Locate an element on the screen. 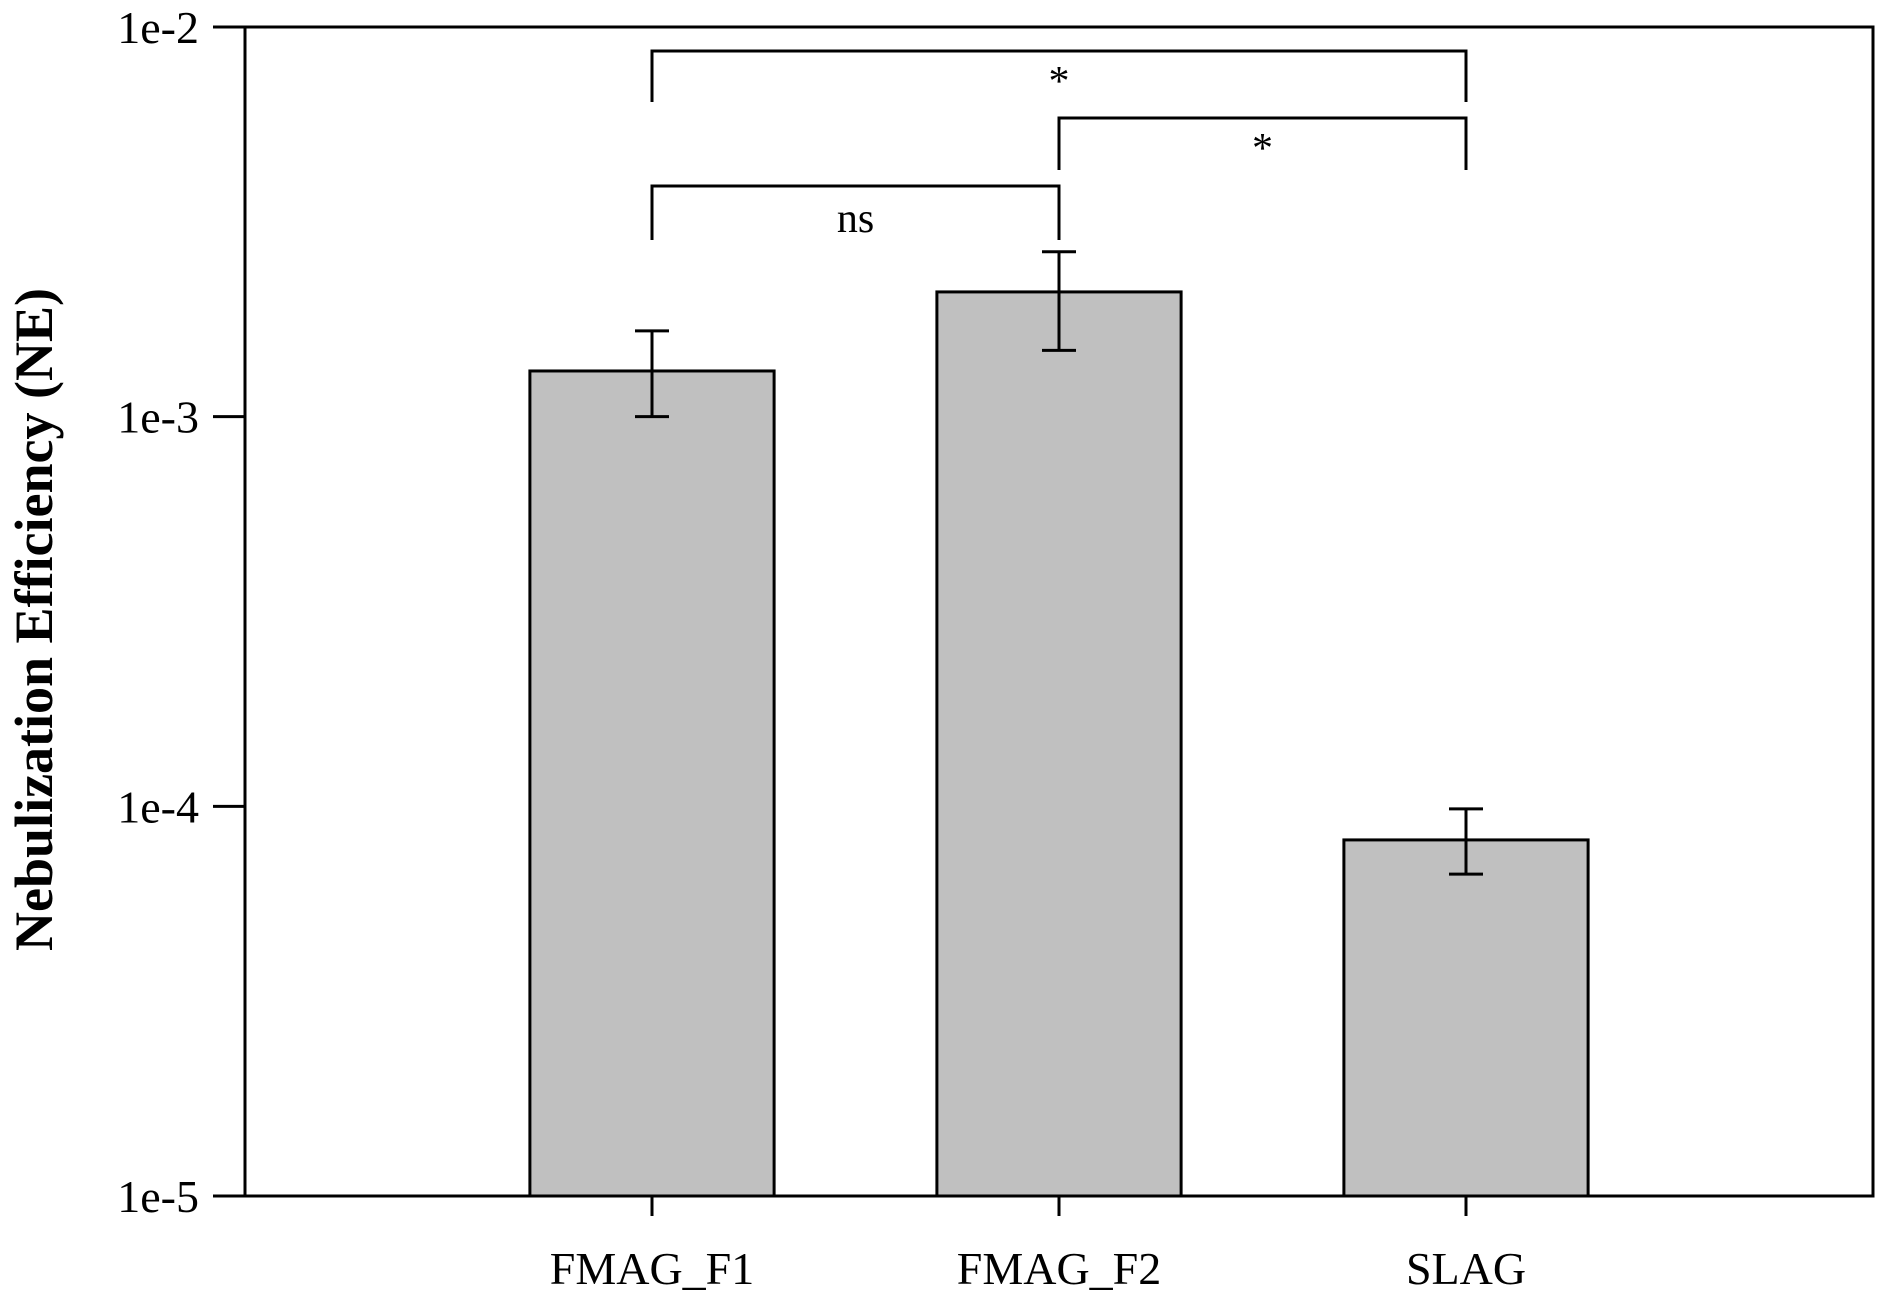 The height and width of the screenshot is (1304, 1880). x-tick-label: FMAG_F1 is located at coordinates (652, 1268).